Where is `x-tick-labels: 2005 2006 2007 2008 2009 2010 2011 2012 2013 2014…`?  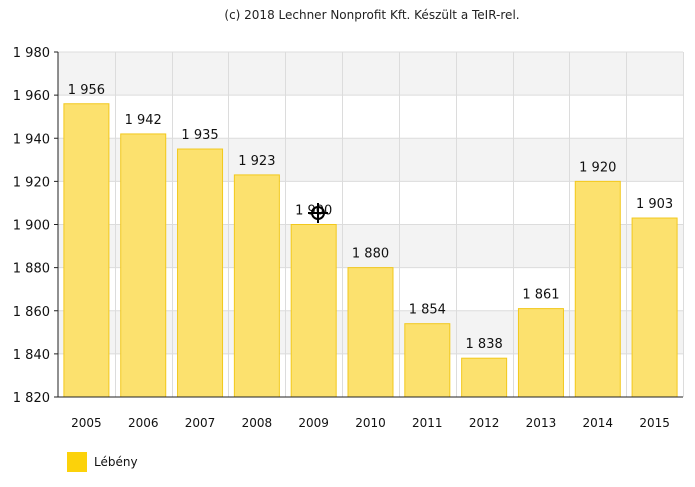 x-tick-labels: 2005 2006 2007 2008 2009 2010 2011 2012 2013 2014… is located at coordinates (370, 423).